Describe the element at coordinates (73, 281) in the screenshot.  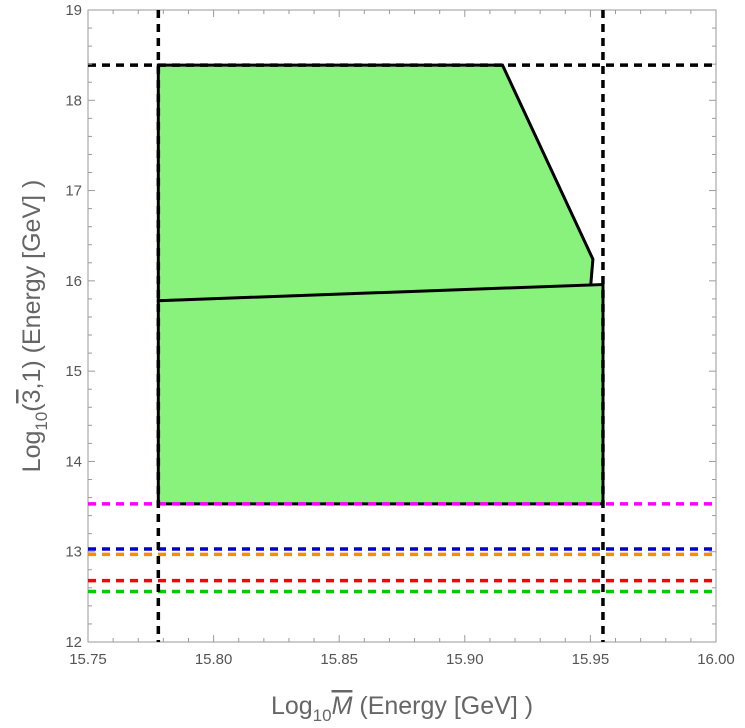
I see `y-tick-label: 16` at that location.